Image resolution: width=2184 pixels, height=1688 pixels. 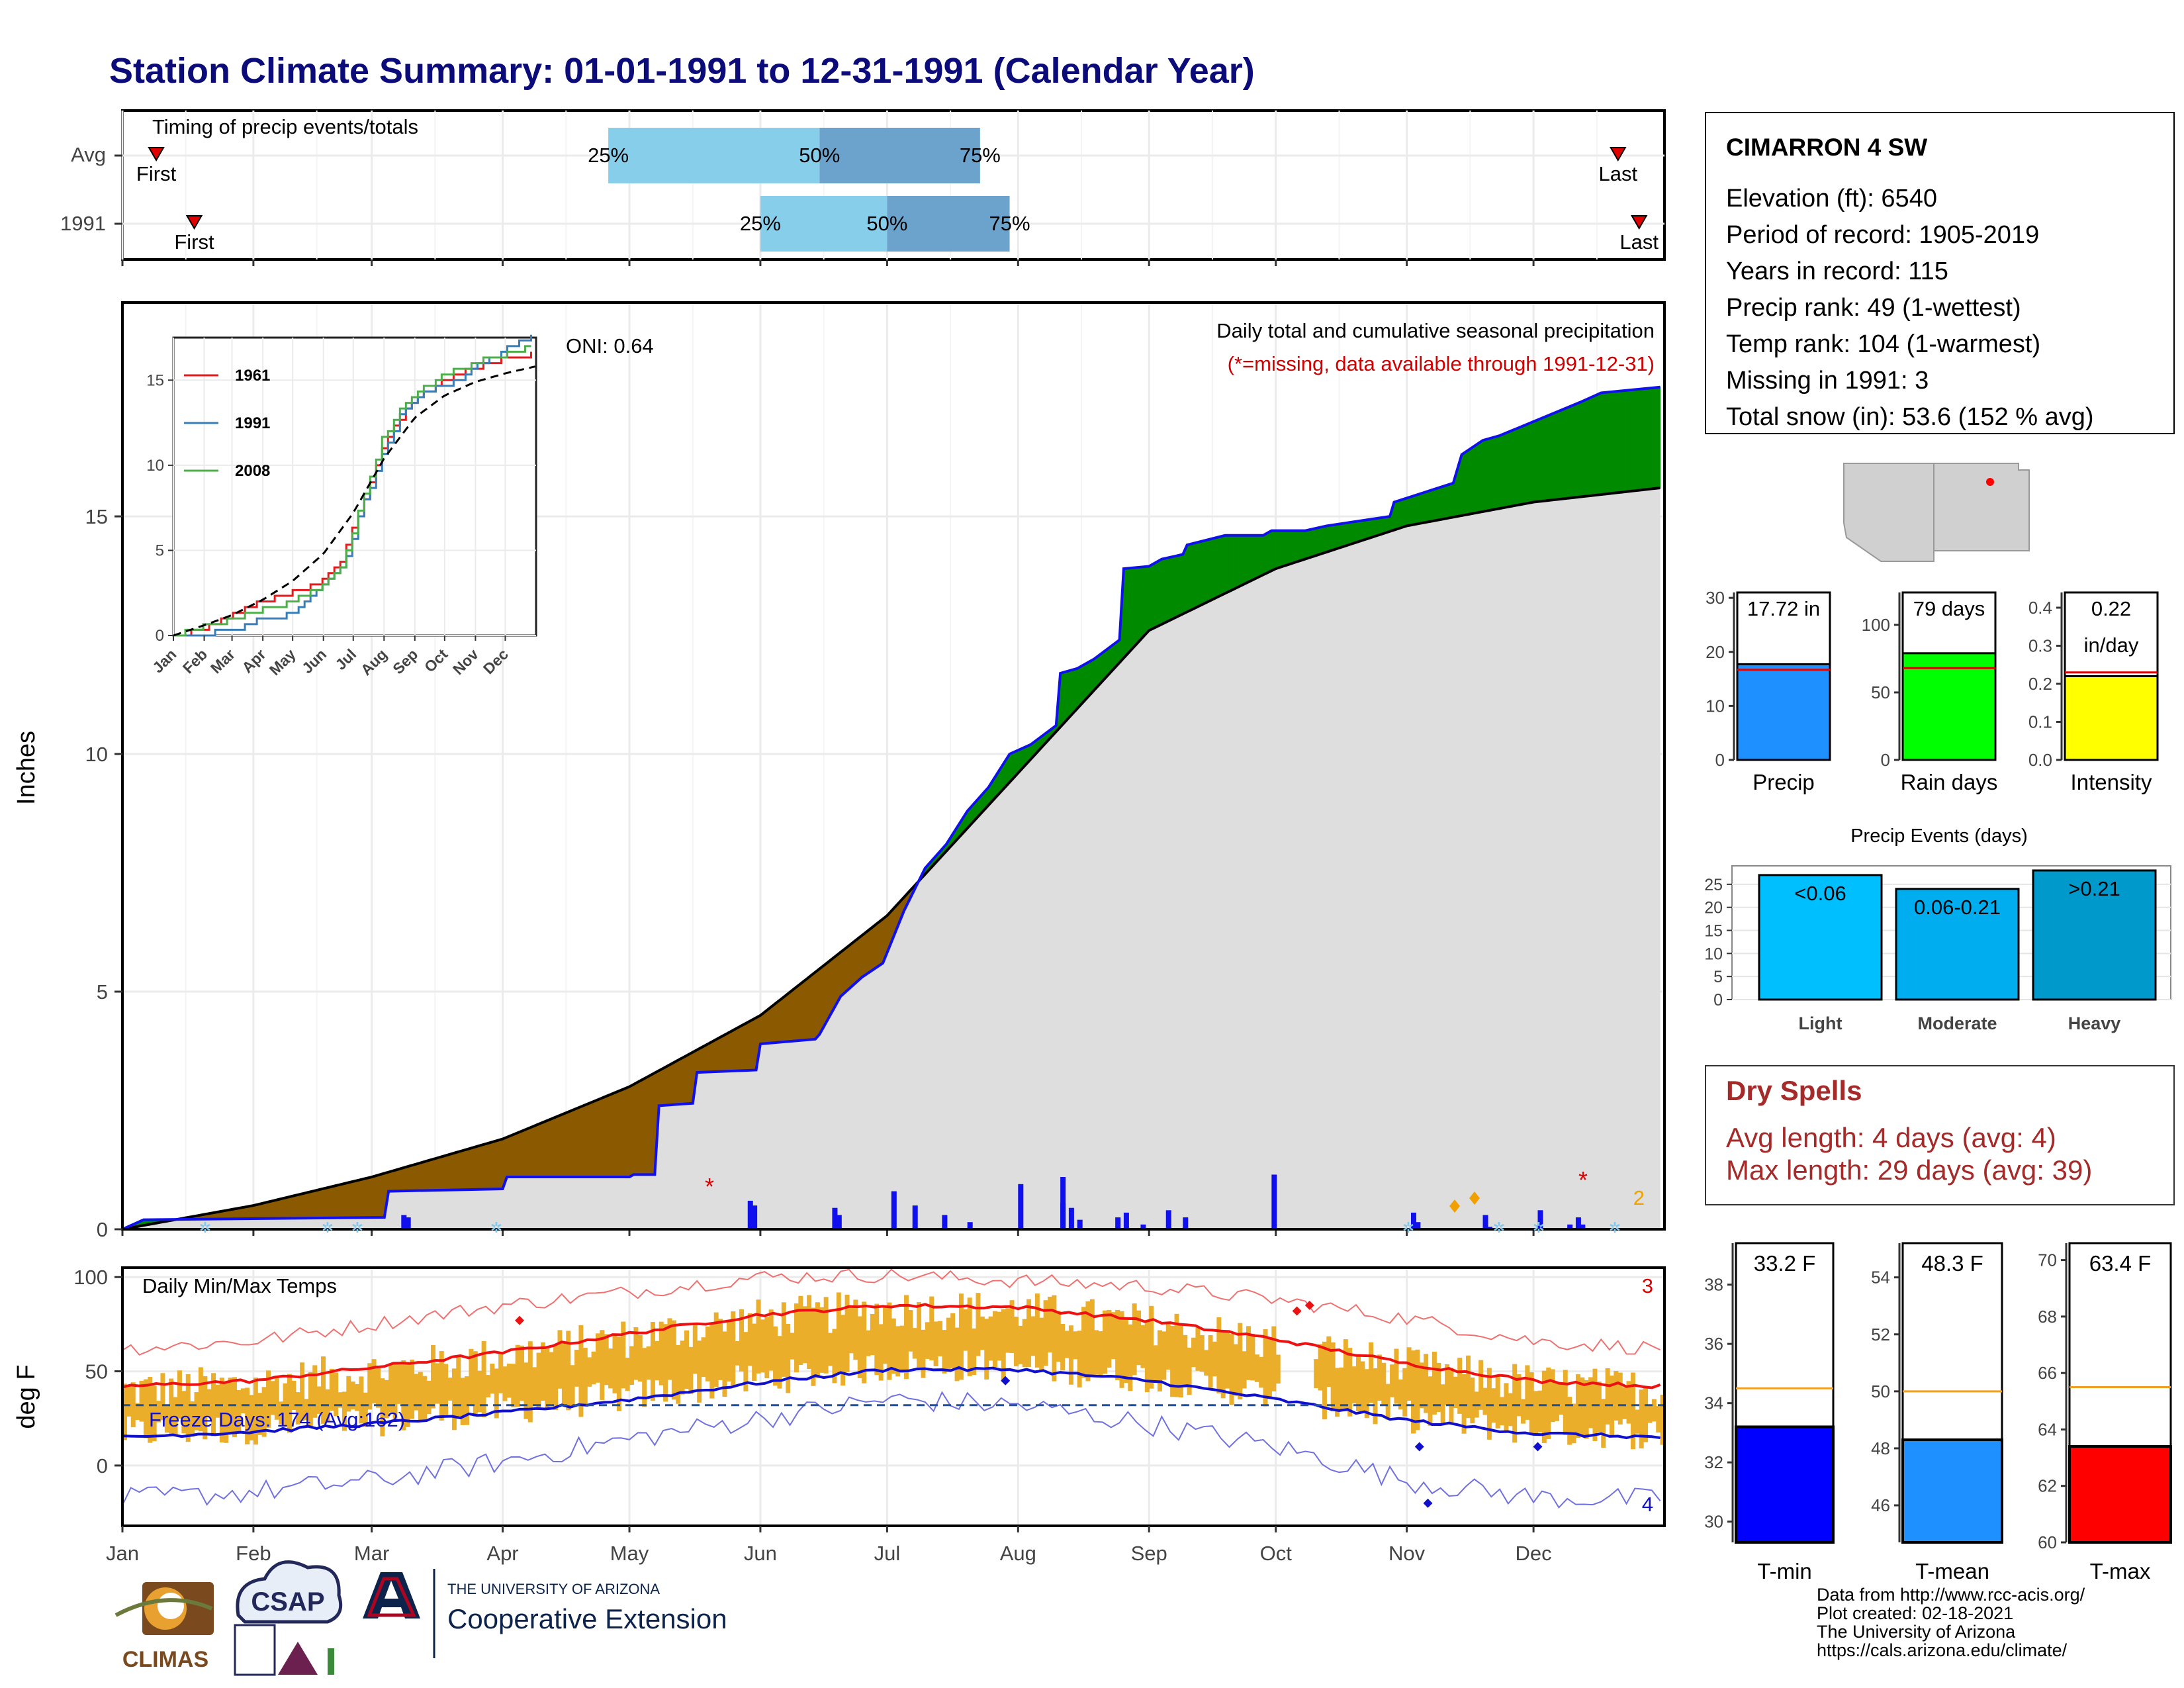 What do you see at coordinates (2111, 645) in the screenshot?
I see `small-bar-unit-label: in/day` at bounding box center [2111, 645].